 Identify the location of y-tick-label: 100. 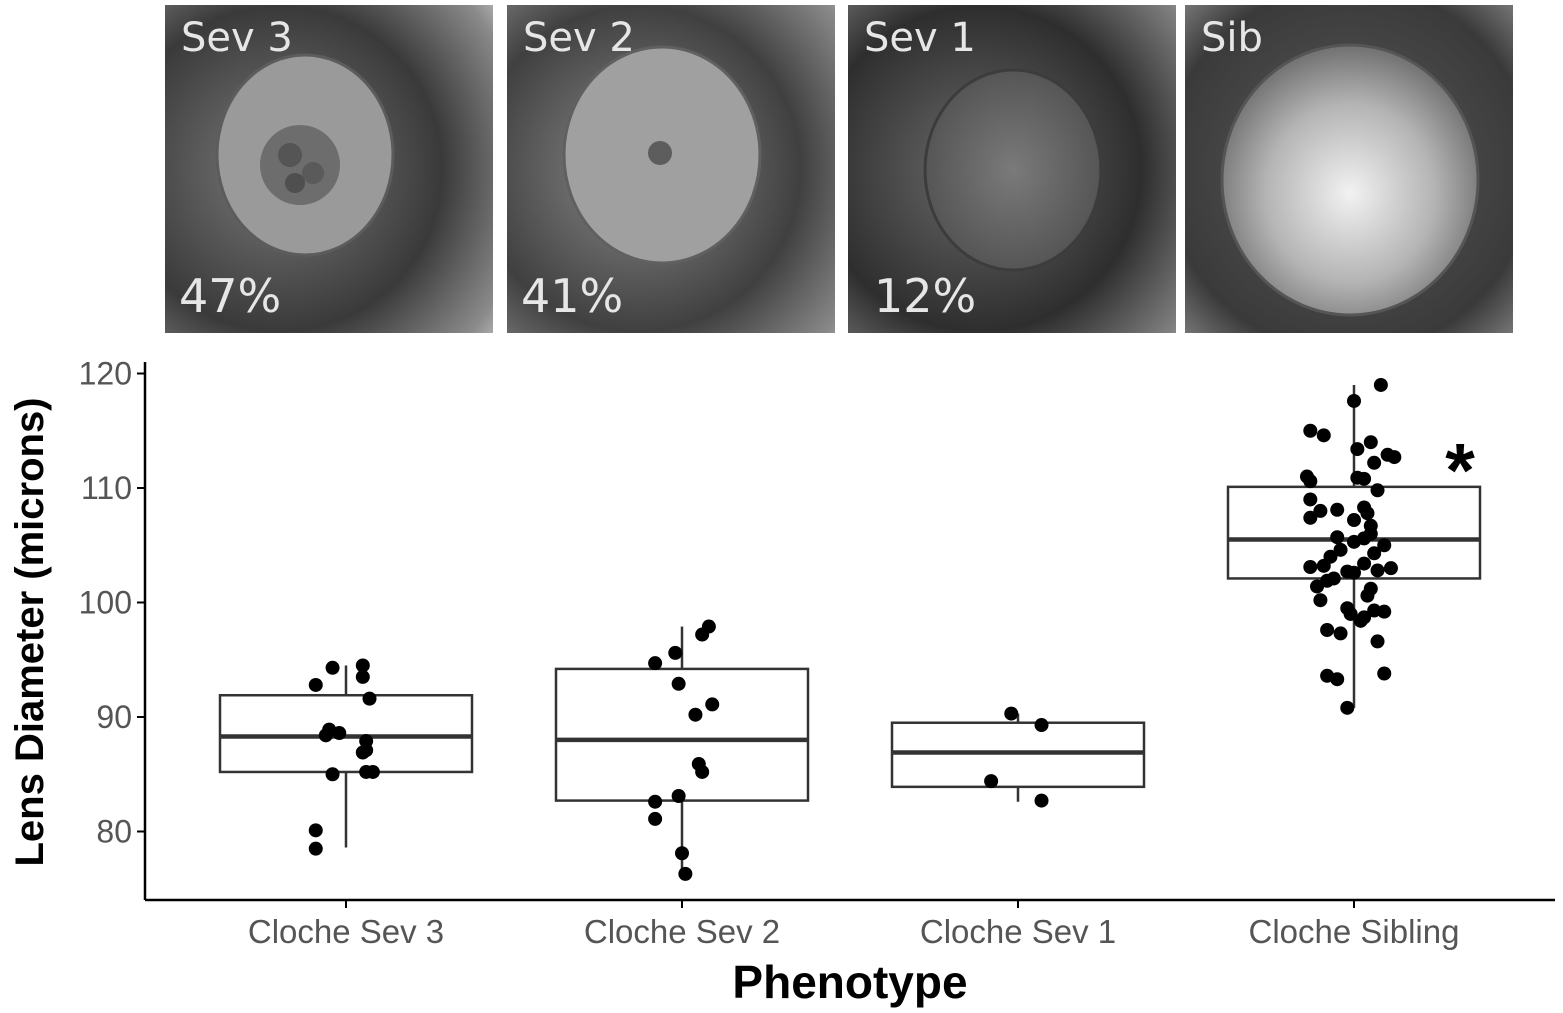
(105, 603).